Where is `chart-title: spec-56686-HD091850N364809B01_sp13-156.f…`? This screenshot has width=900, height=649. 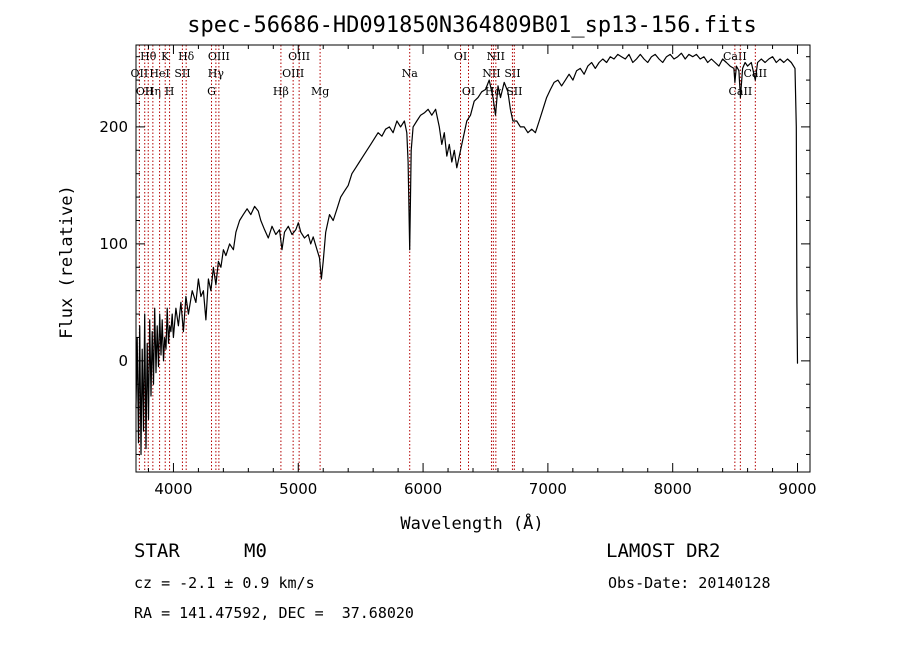 chart-title: spec-56686-HD091850N364809B01_sp13-156.f… is located at coordinates (472, 25).